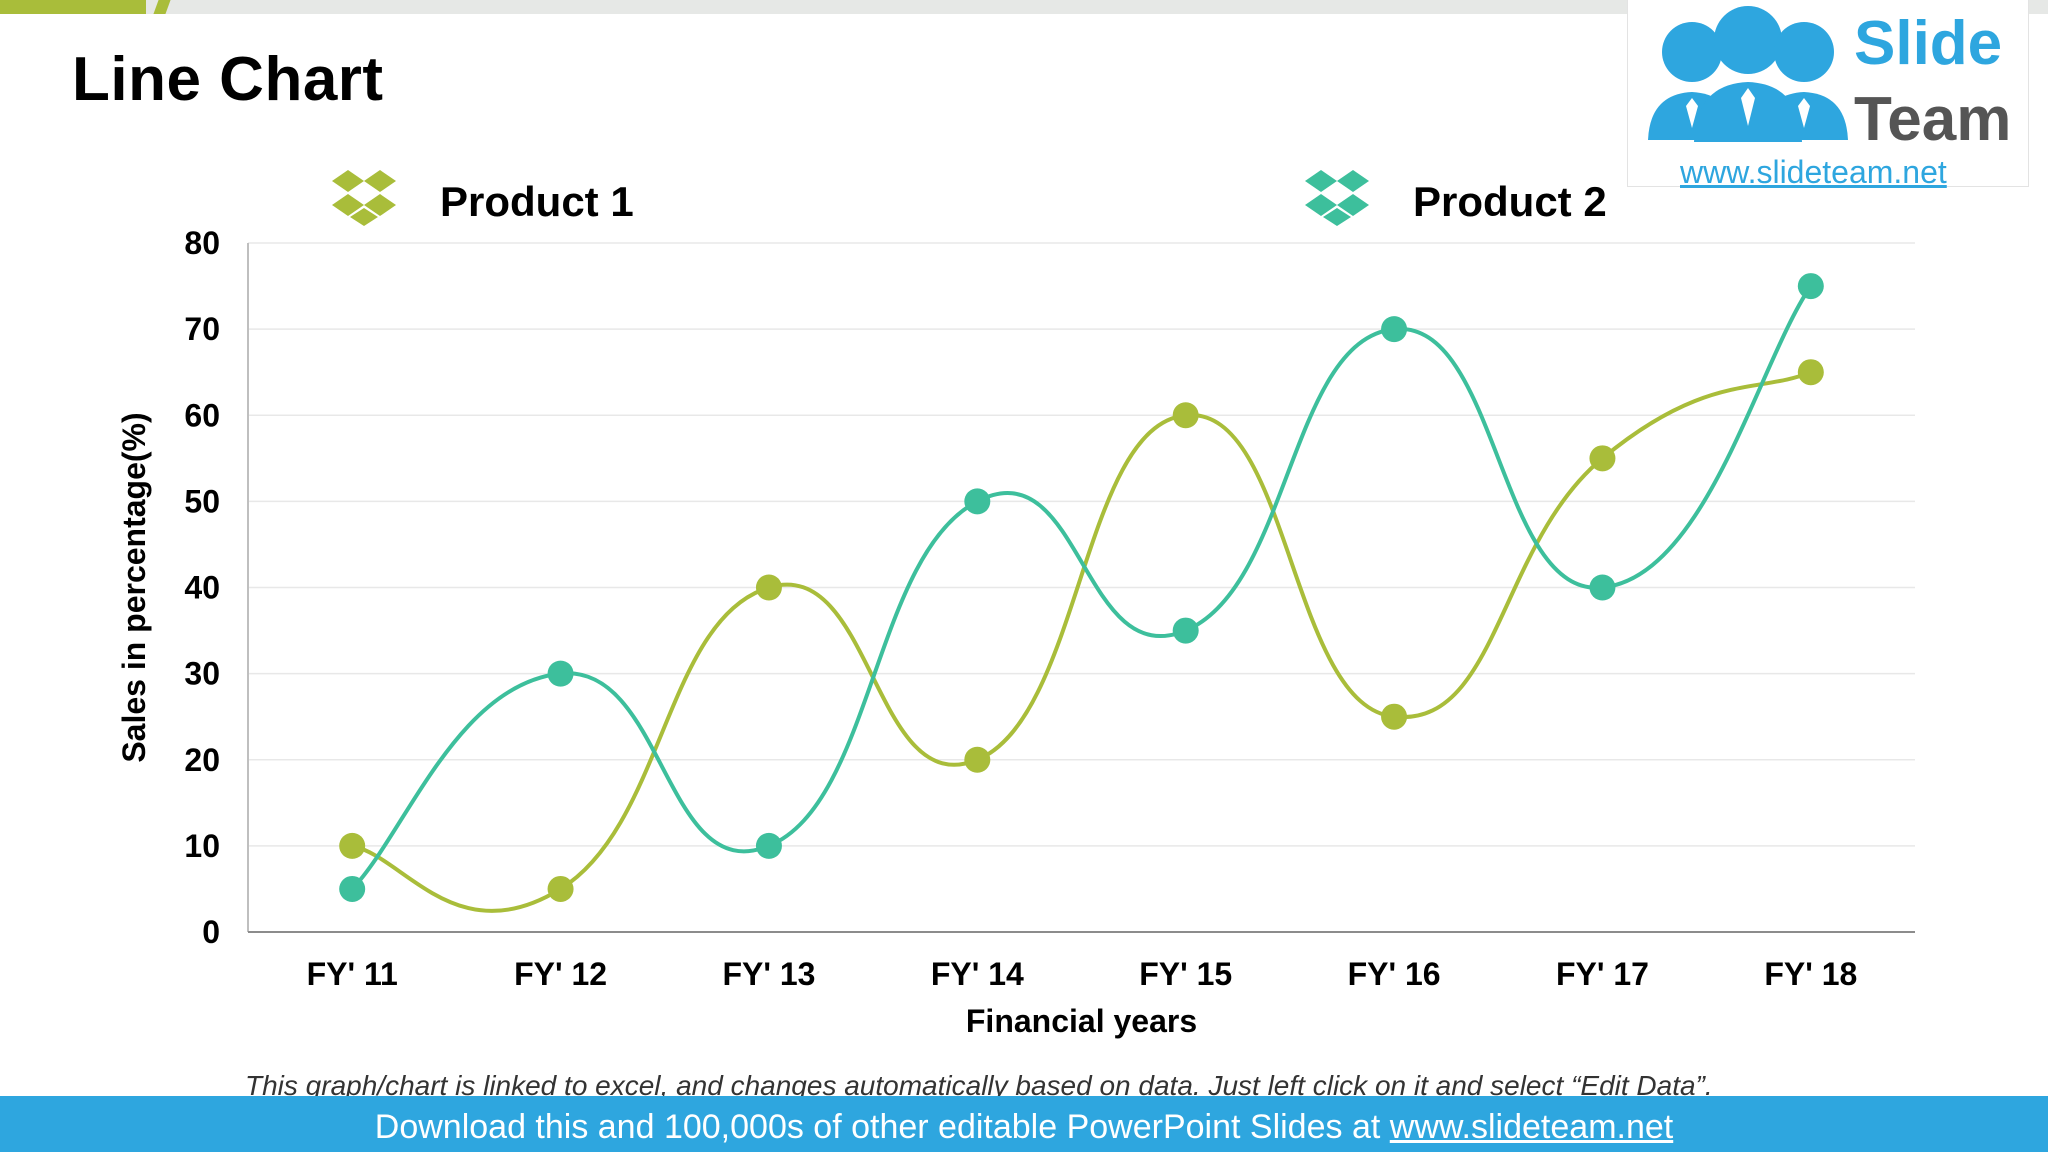 The width and height of the screenshot is (2048, 1152). Describe the element at coordinates (1748, 74) in the screenshot. I see `people-logo-icon` at that location.